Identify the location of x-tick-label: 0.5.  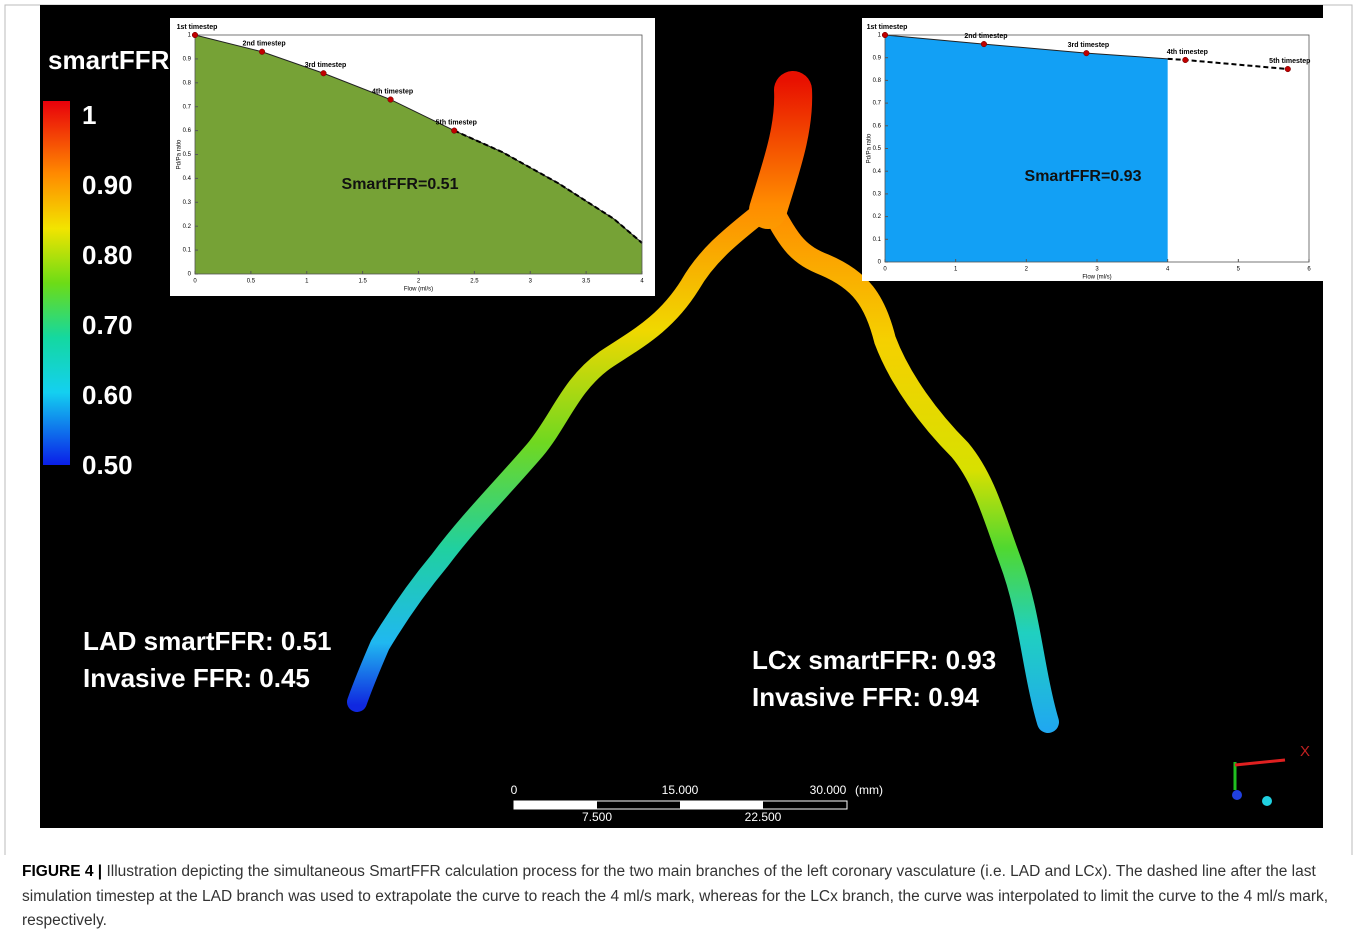
(251, 282).